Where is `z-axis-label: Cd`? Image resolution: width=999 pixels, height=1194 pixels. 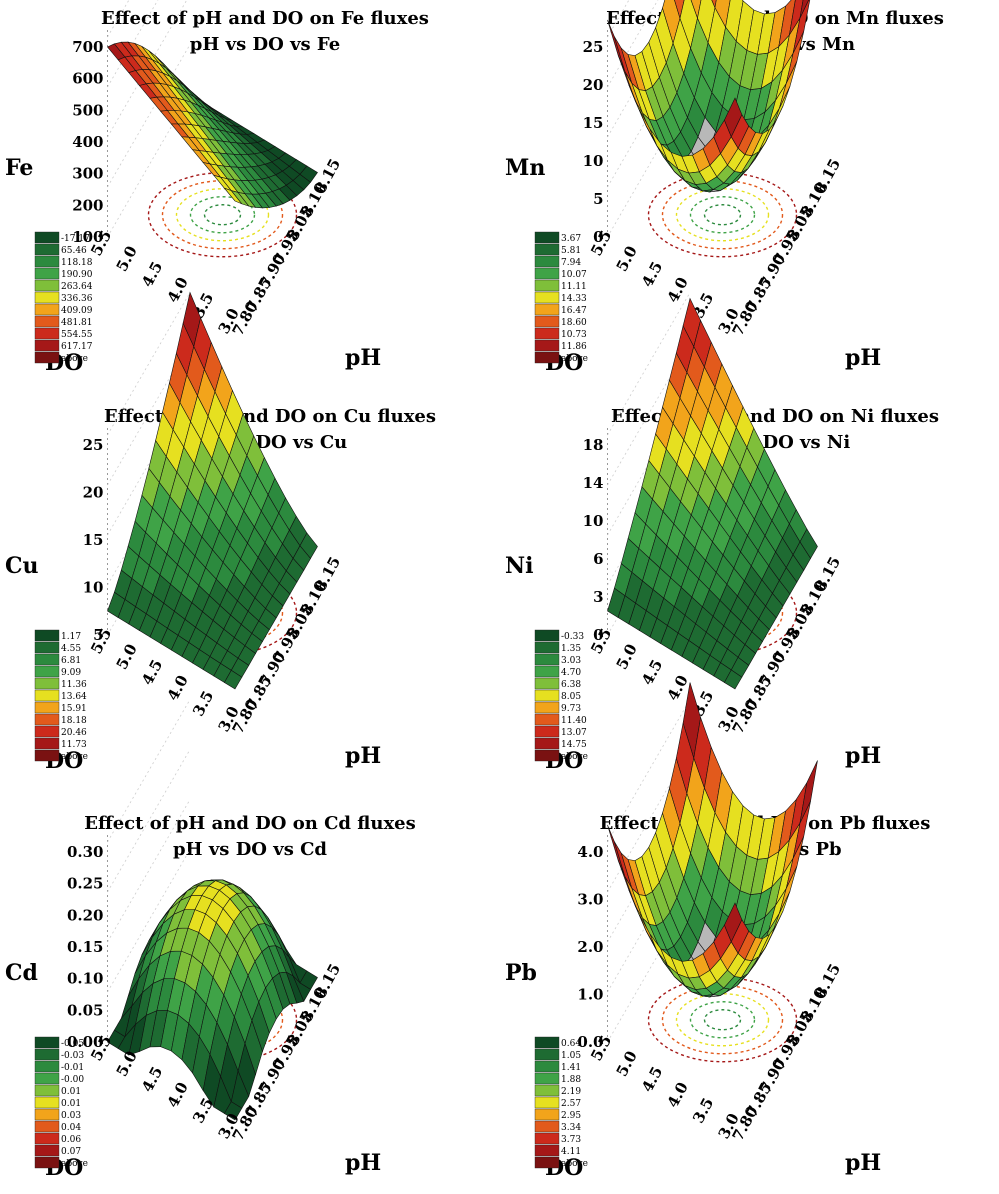
z-axis-label: Cd is located at coordinates (21, 973).